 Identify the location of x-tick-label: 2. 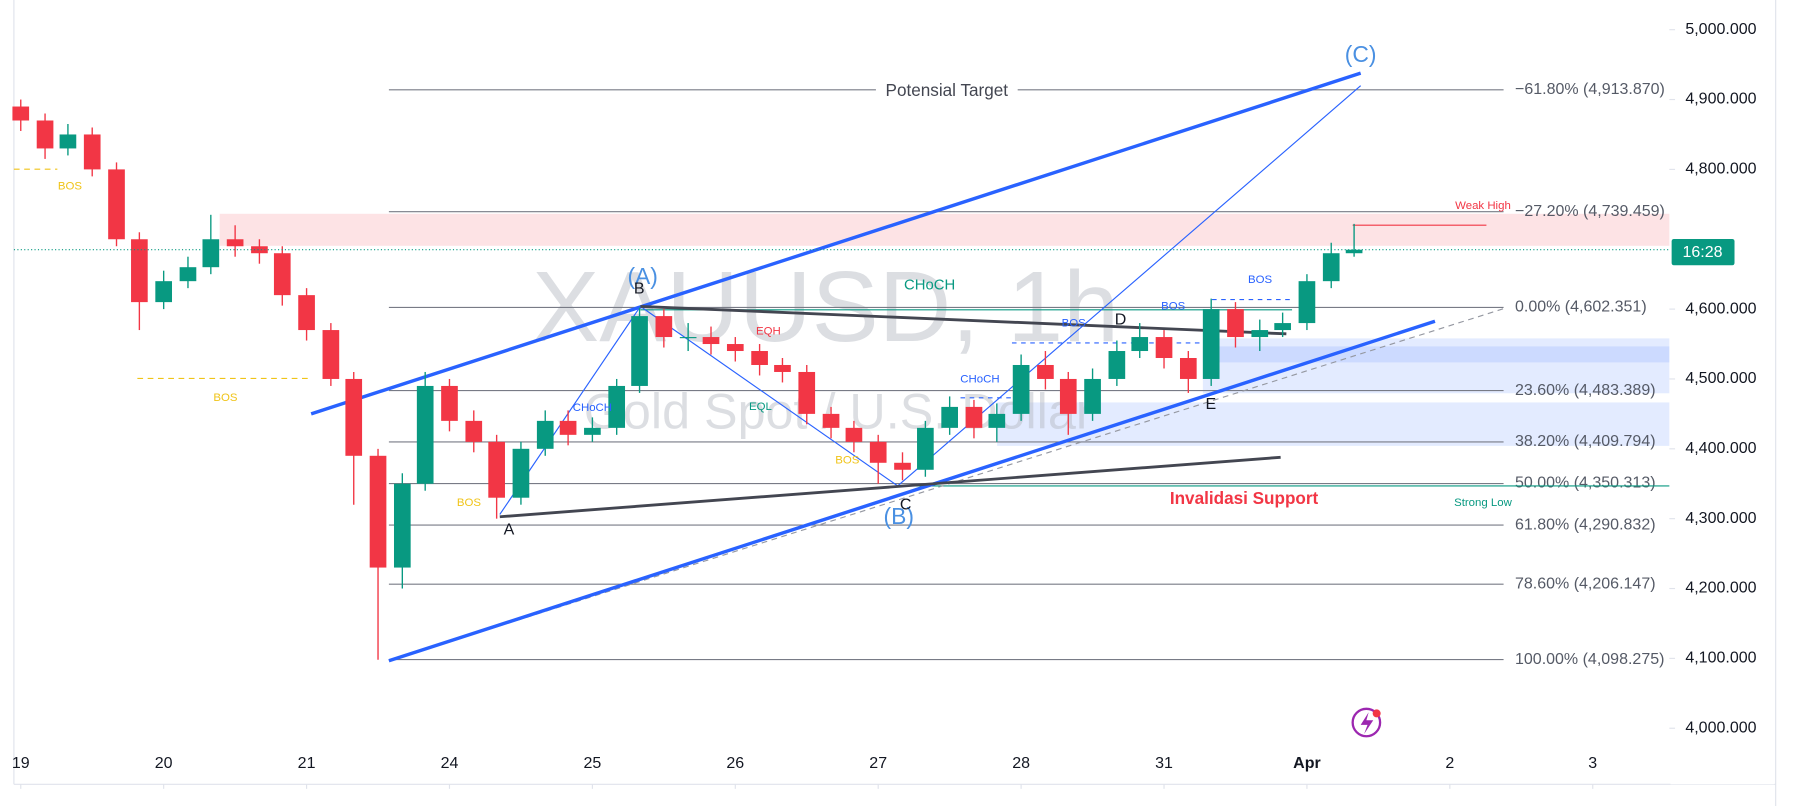
(1449, 763).